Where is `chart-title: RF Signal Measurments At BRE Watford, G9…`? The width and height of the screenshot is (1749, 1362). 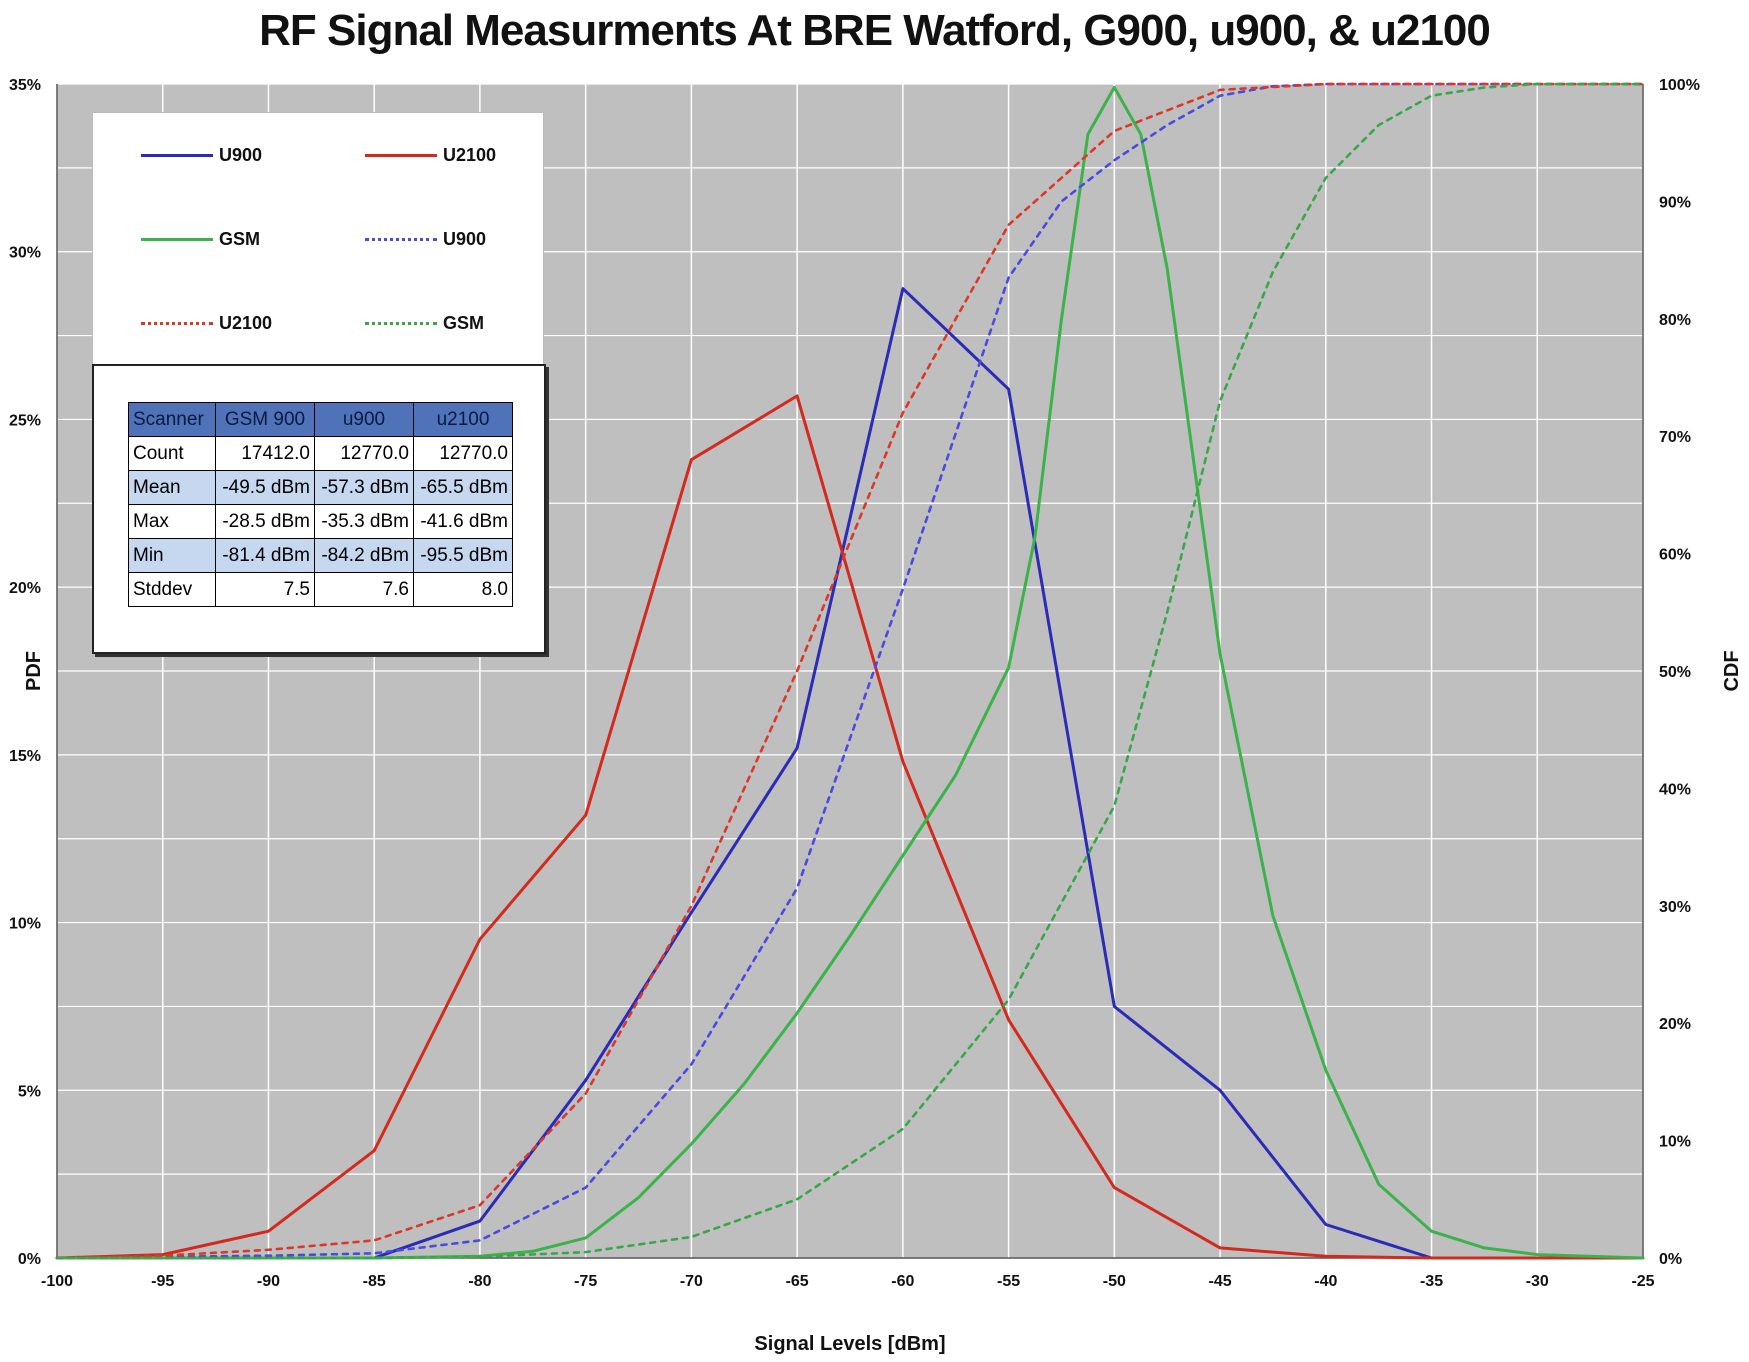
chart-title: RF Signal Measurments At BRE Watford, G9… is located at coordinates (875, 30).